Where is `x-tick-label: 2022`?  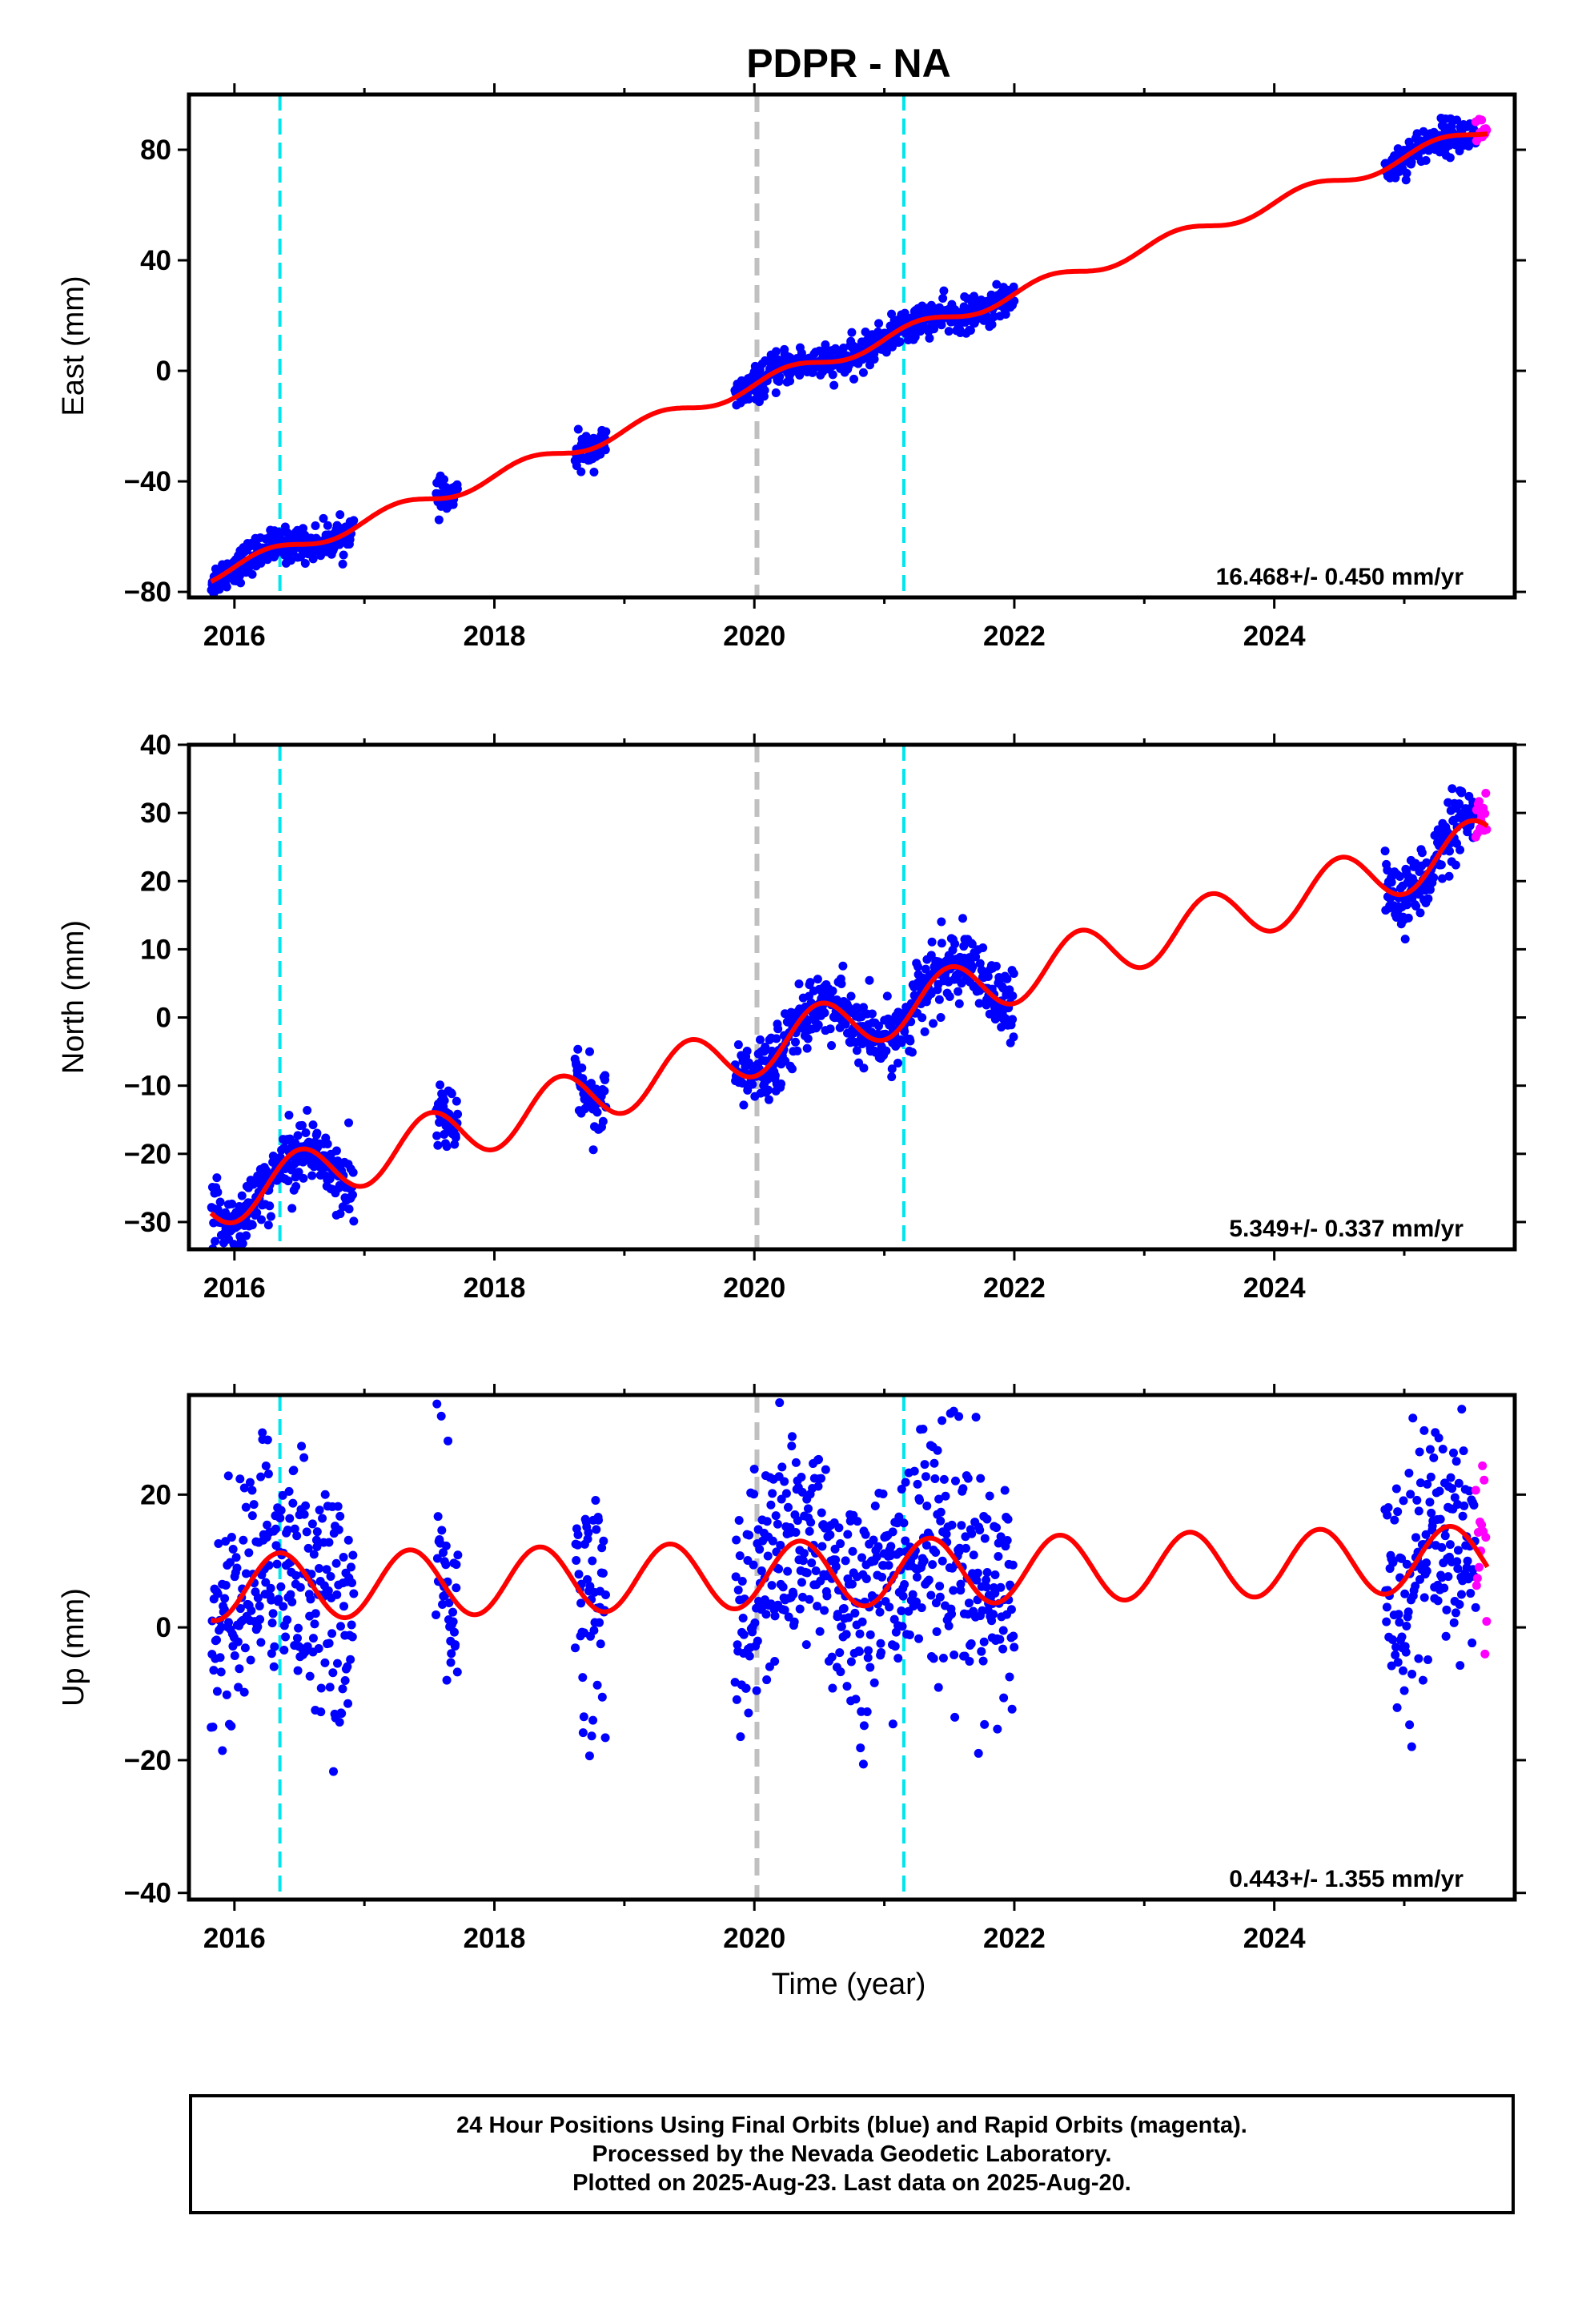 x-tick-label: 2022 is located at coordinates (1014, 1288).